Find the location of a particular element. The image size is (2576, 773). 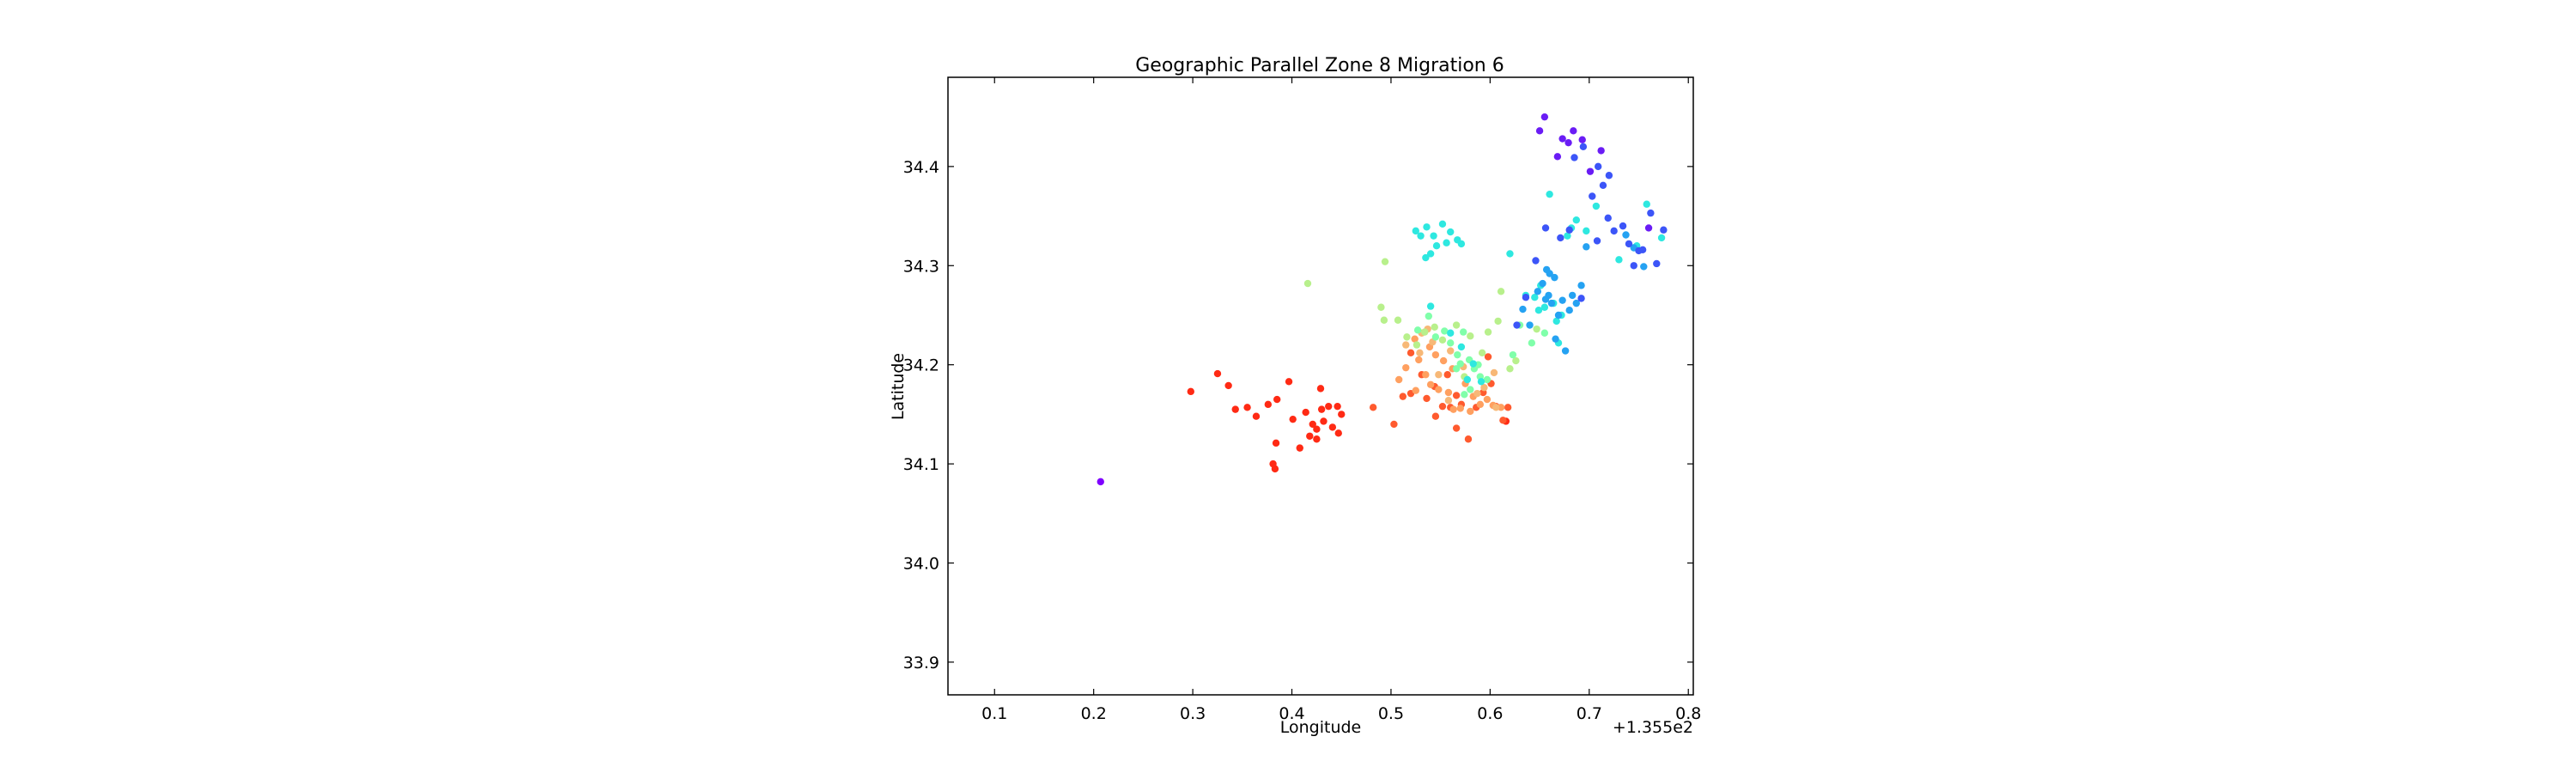

x-tick-label: 0.4 is located at coordinates (1291, 713).